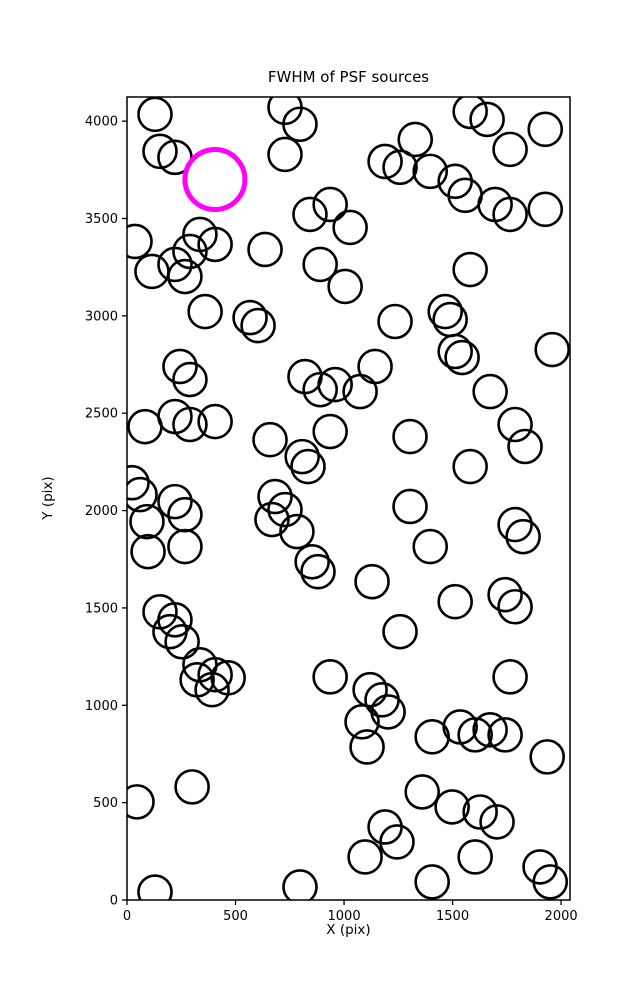 The width and height of the screenshot is (637, 1000). Describe the element at coordinates (348, 930) in the screenshot. I see `x-axis-label: X (pix)` at that location.